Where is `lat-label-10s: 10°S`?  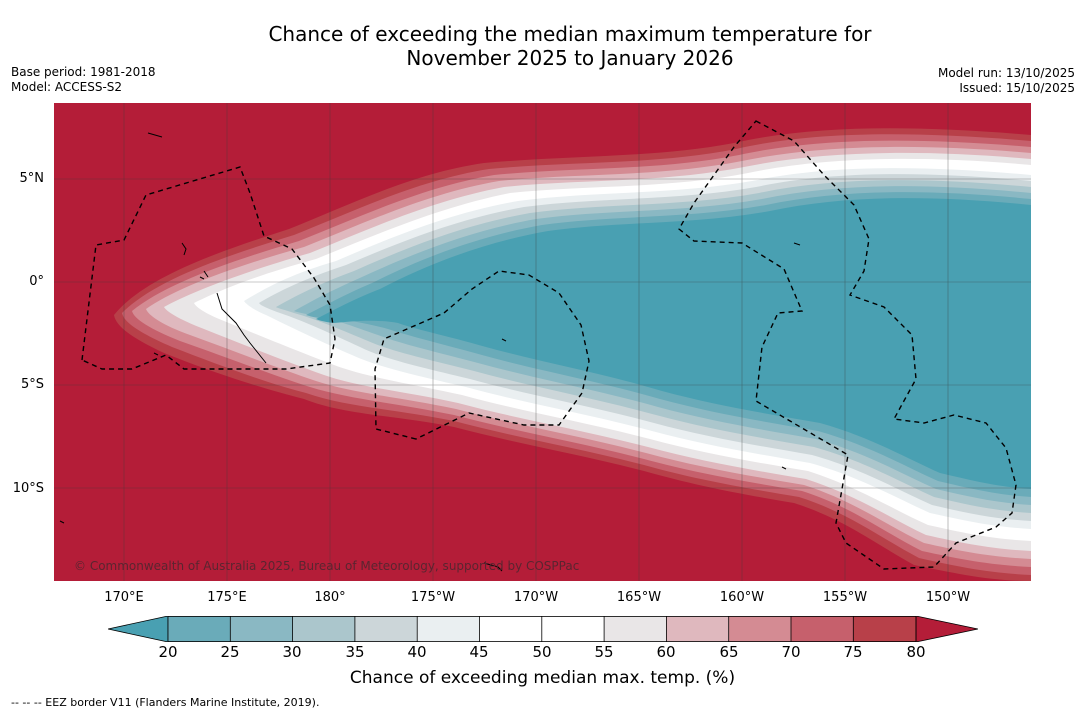 lat-label-10s: 10°S is located at coordinates (28, 488).